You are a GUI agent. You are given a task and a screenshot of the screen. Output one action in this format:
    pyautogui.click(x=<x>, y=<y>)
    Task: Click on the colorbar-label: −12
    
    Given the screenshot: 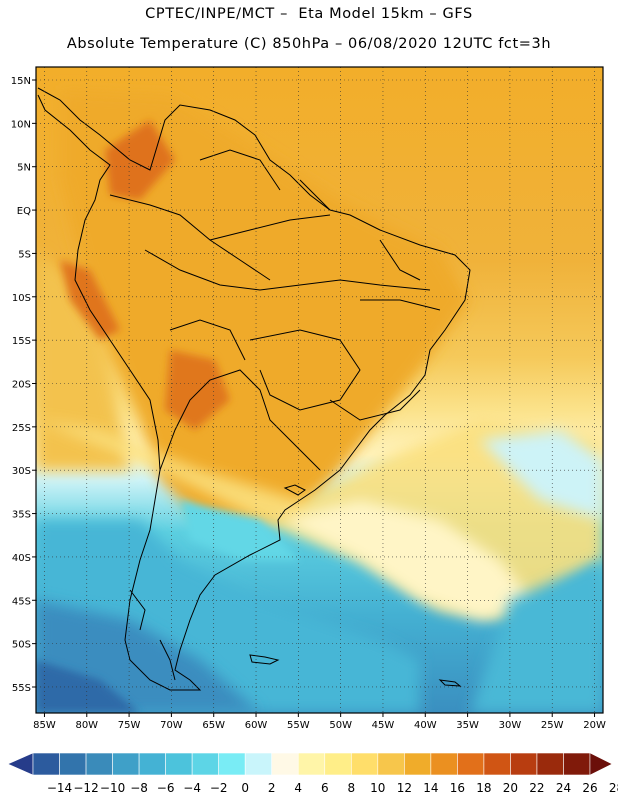 What is the action you would take?
    pyautogui.click(x=85, y=788)
    